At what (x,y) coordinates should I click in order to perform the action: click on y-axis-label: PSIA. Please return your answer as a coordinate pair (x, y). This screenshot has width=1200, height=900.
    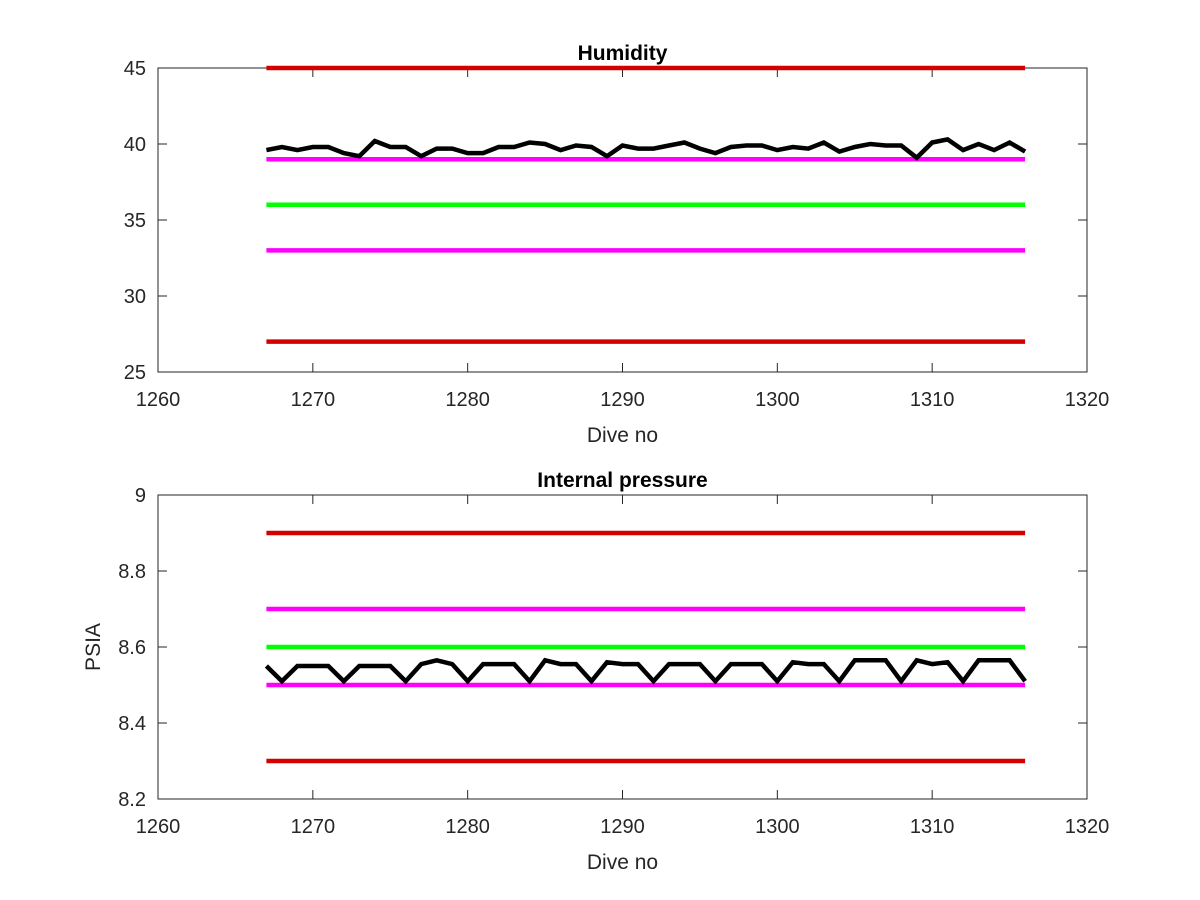
    Looking at the image, I should click on (93, 647).